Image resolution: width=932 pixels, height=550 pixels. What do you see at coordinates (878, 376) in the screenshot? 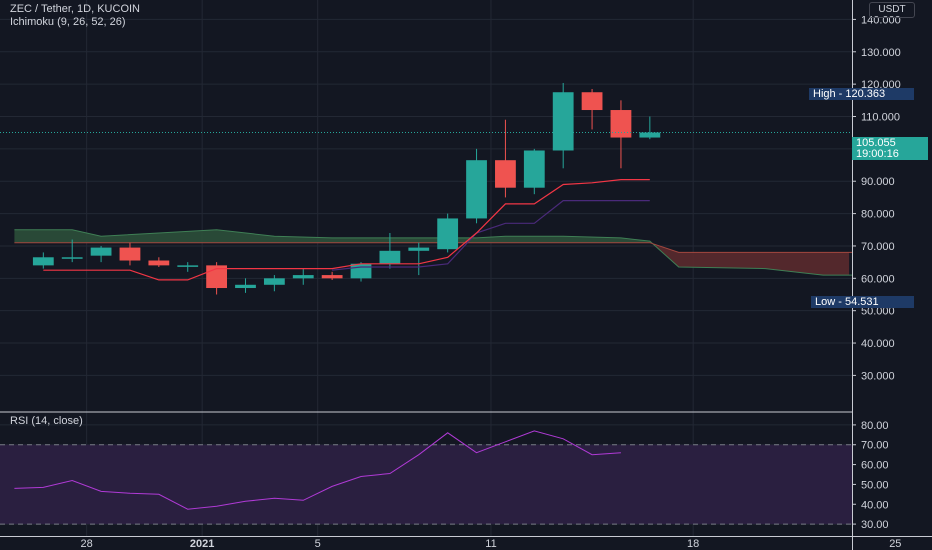
I see `price-tick-label: 30.000` at bounding box center [878, 376].